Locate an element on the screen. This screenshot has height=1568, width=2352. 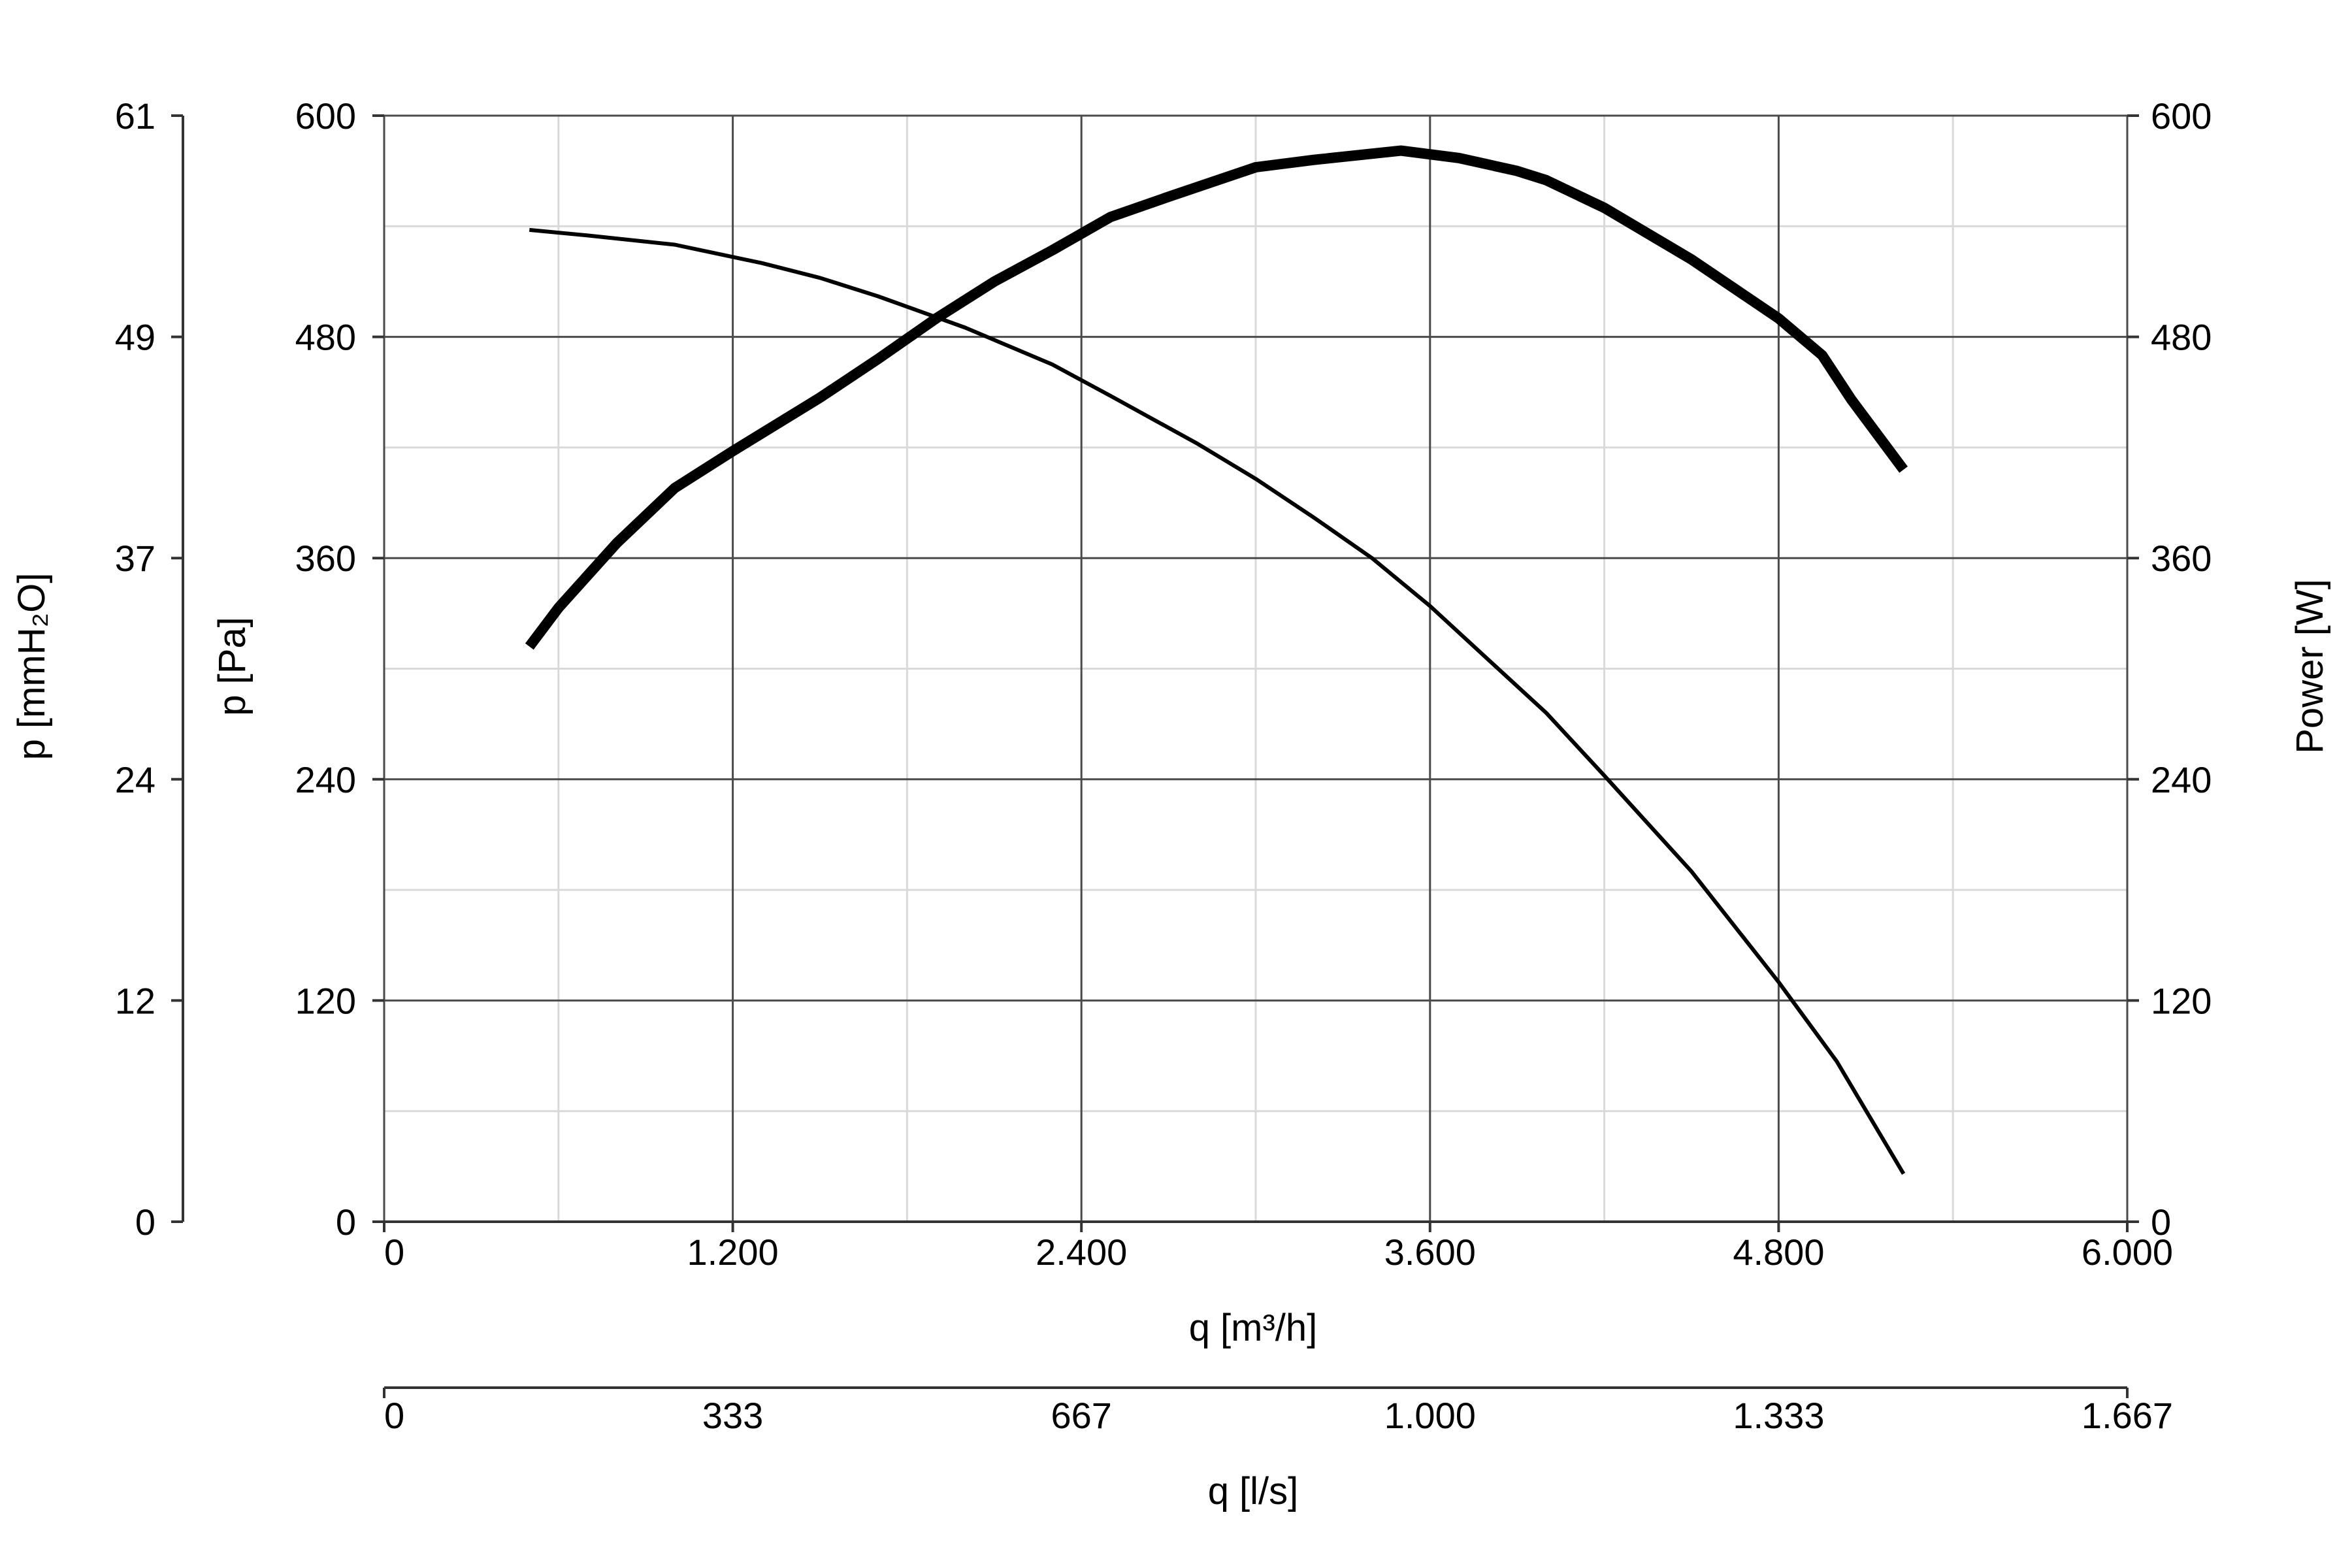
y-axis-left-tick-label: 120 is located at coordinates (325, 1000).